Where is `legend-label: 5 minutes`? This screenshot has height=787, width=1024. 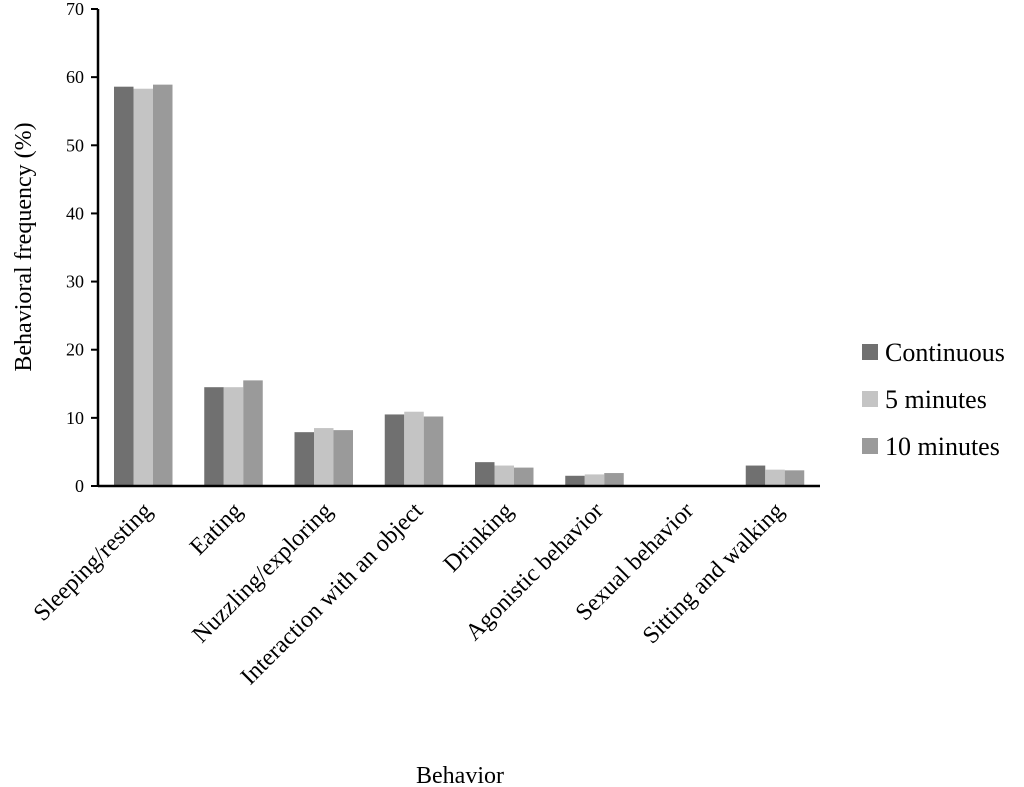
legend-label: 5 minutes is located at coordinates (936, 399).